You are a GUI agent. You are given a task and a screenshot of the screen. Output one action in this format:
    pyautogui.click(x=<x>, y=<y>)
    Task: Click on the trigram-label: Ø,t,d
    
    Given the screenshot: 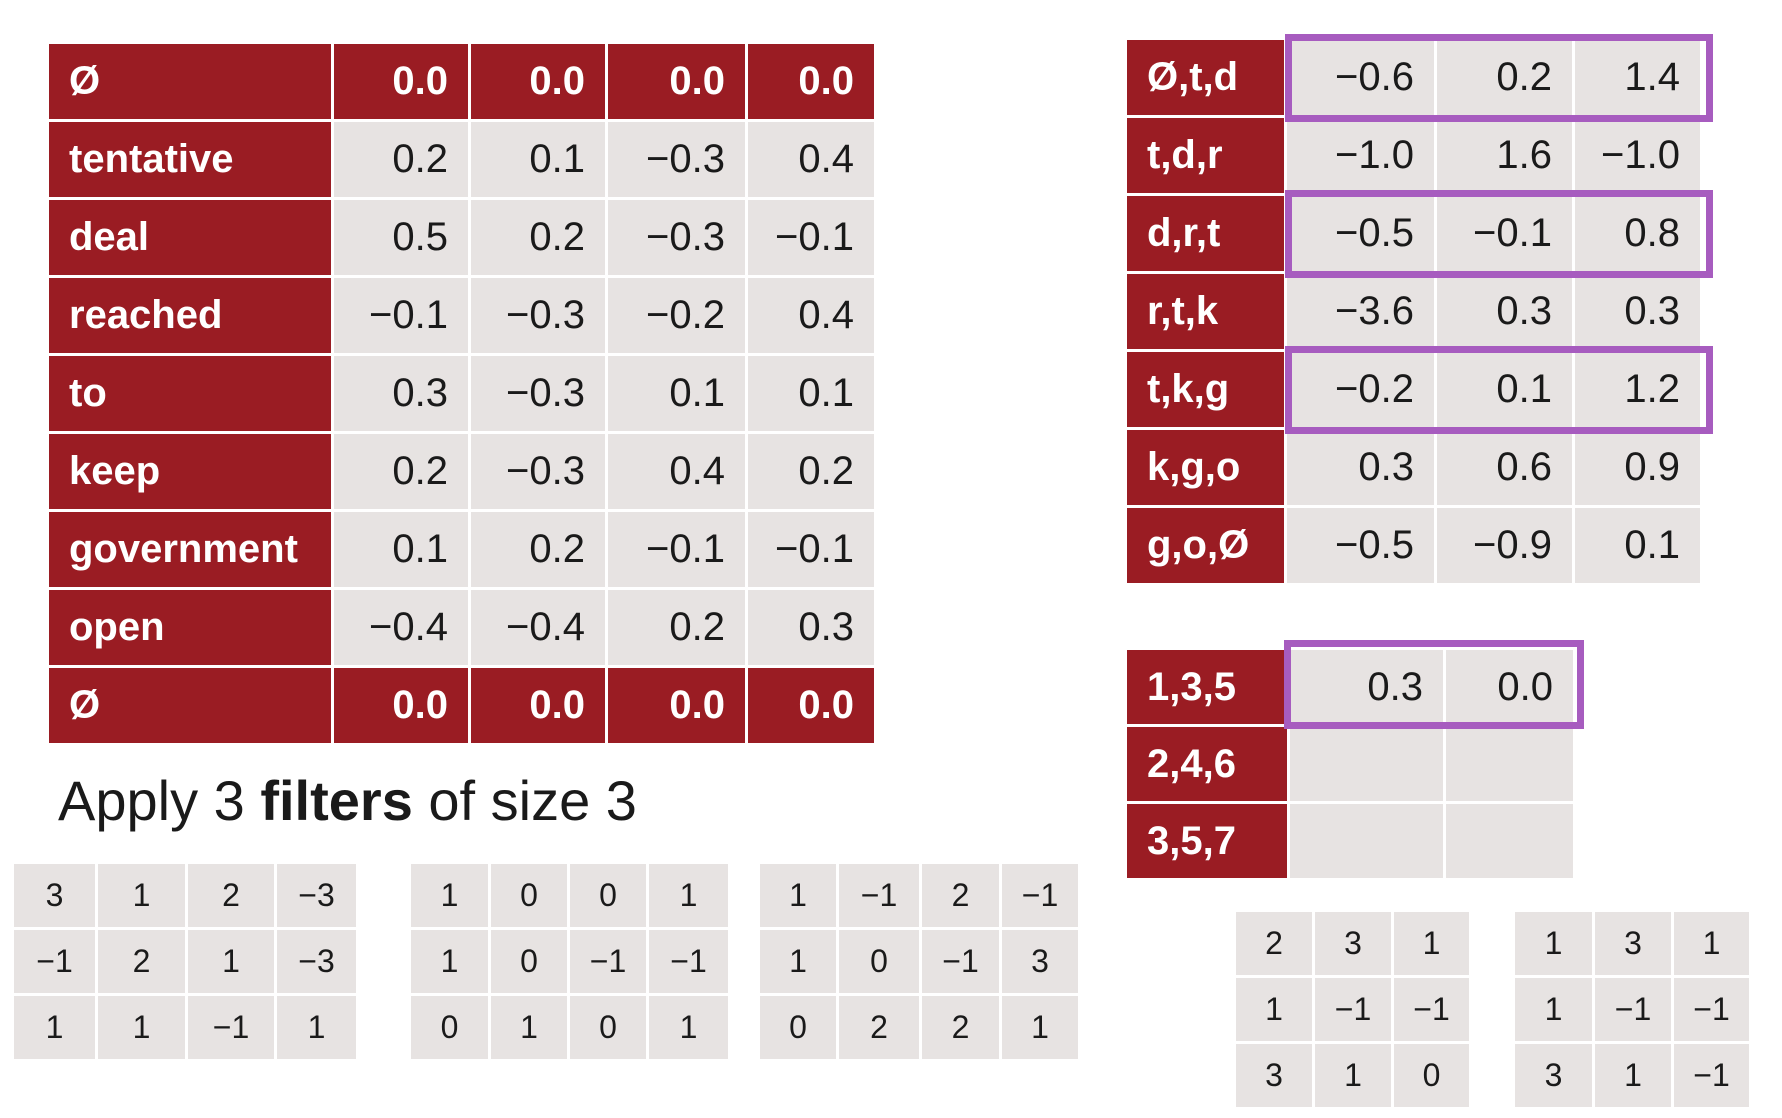 What is the action you would take?
    pyautogui.click(x=1207, y=79)
    